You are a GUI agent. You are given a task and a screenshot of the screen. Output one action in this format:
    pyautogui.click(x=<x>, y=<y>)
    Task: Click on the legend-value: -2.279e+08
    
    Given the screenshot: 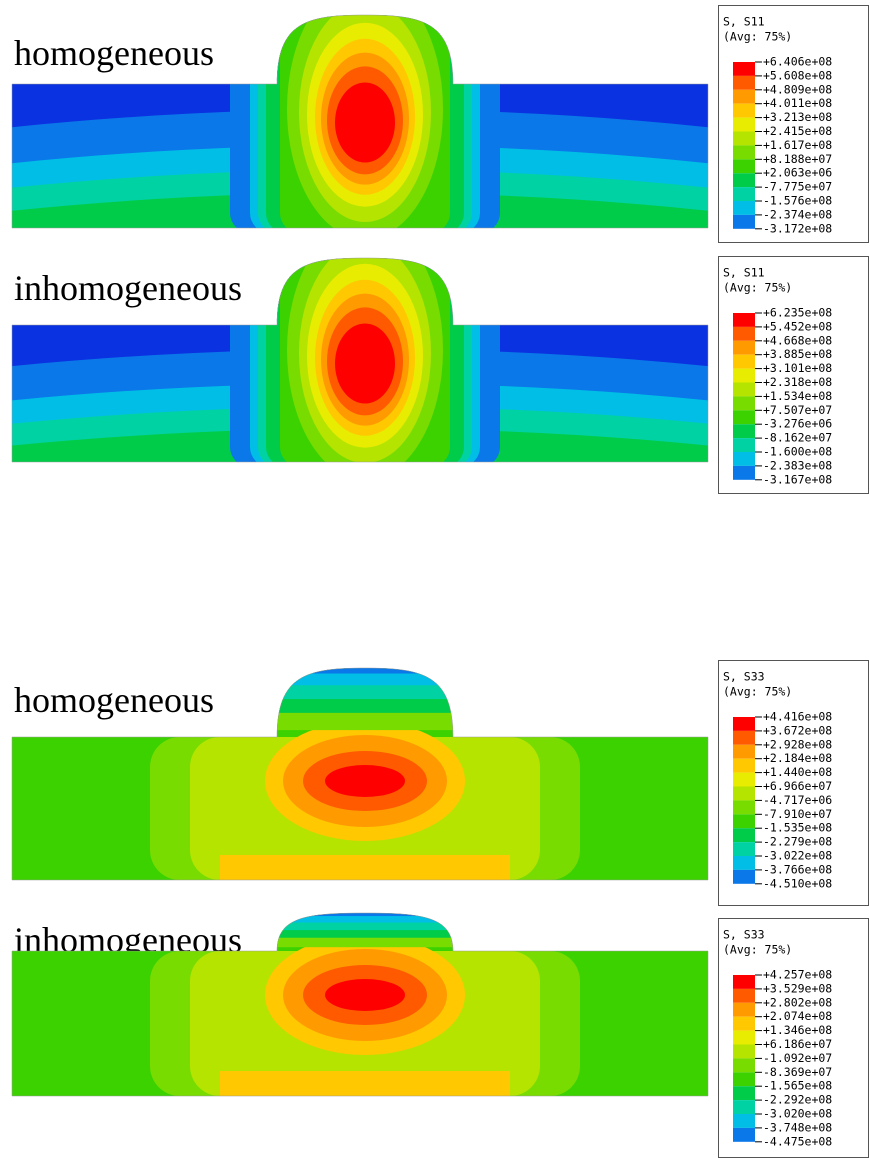 What is the action you would take?
    pyautogui.click(x=797, y=842)
    